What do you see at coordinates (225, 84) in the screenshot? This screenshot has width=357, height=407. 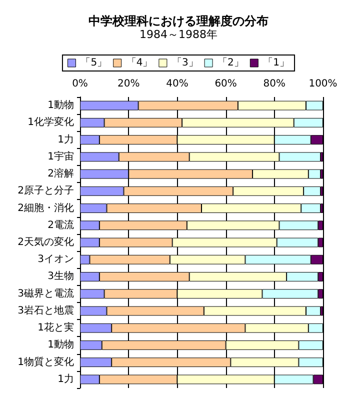 I see `x-tick-label: 60%` at bounding box center [225, 84].